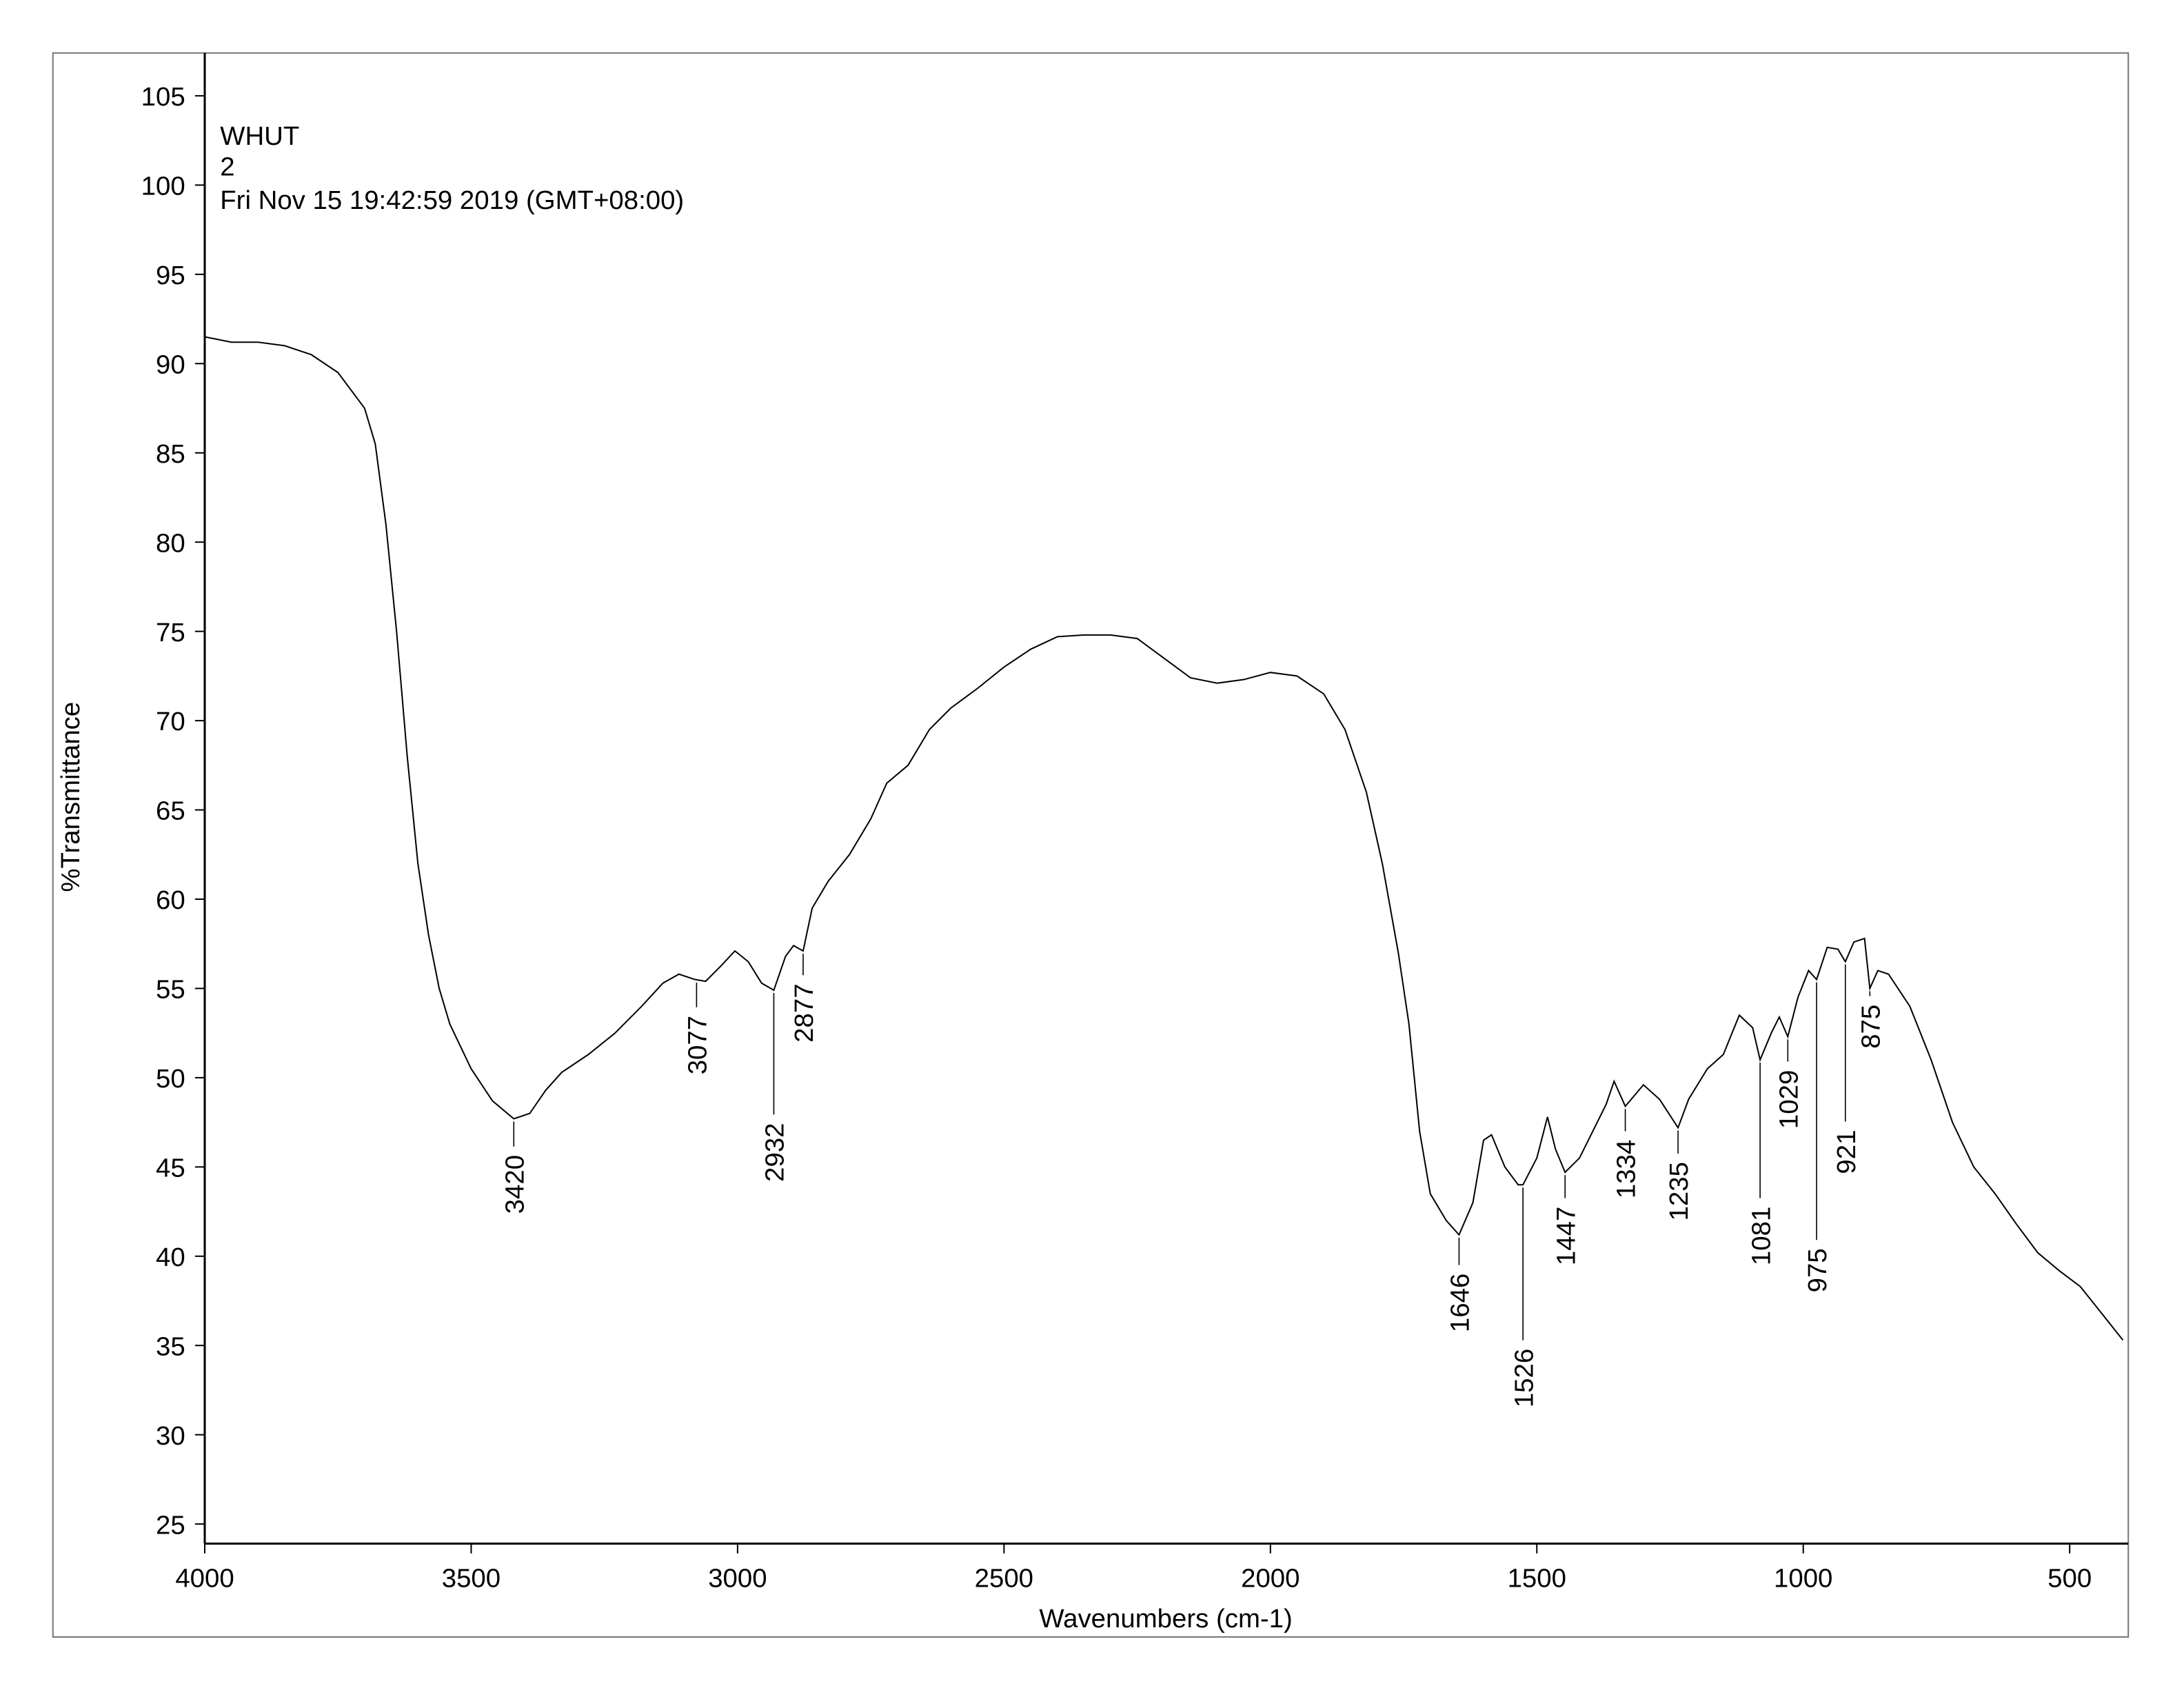 This screenshot has width=2184, height=1688. What do you see at coordinates (1004, 1578) in the screenshot?
I see `x-tick-label: 2500` at bounding box center [1004, 1578].